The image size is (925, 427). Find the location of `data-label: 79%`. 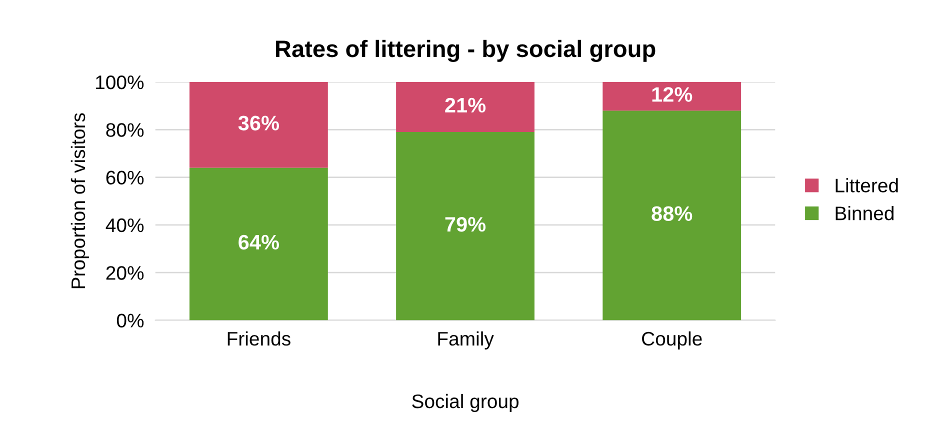

data-label: 79% is located at coordinates (465, 224).